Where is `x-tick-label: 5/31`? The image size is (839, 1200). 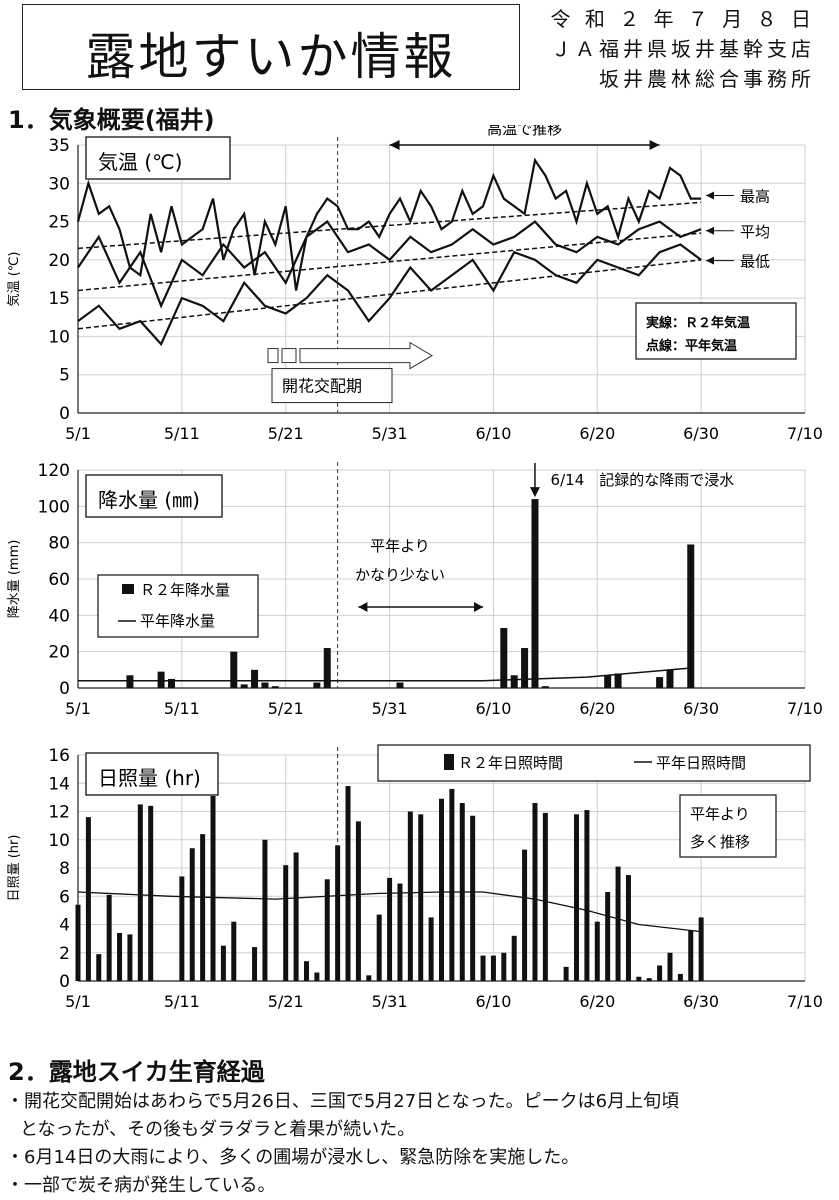
x-tick-label: 5/31 is located at coordinates (390, 708).